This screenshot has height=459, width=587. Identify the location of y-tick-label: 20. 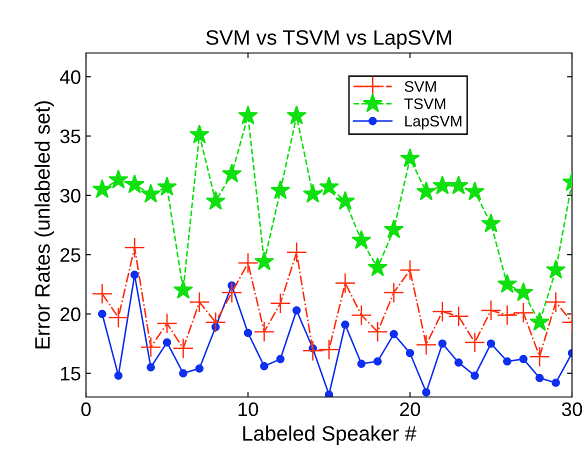
(70, 314).